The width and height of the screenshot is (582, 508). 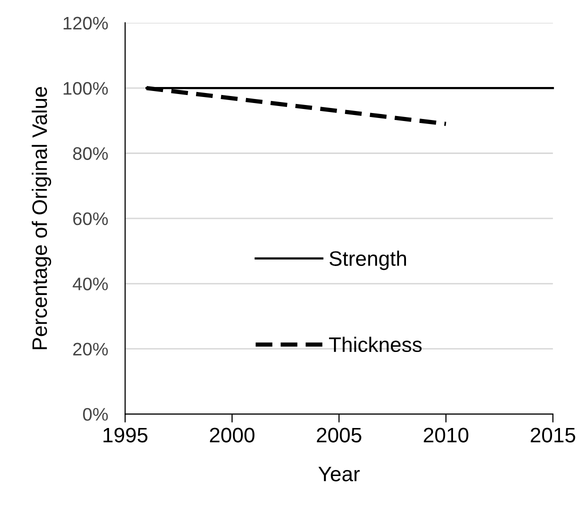 I want to click on y-axis-title: Percentage of Original Value, so click(x=42, y=218).